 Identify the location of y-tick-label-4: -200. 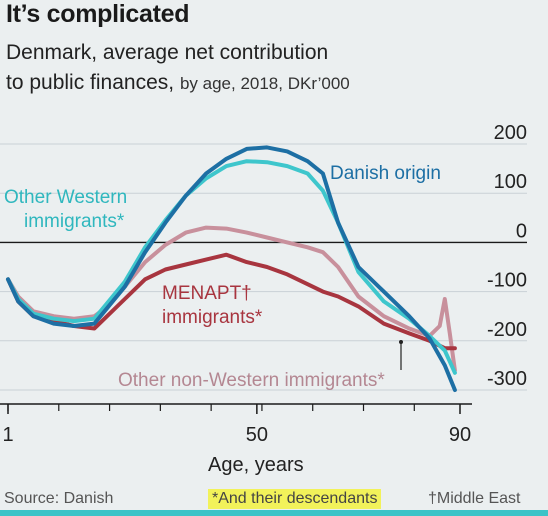
(507, 330).